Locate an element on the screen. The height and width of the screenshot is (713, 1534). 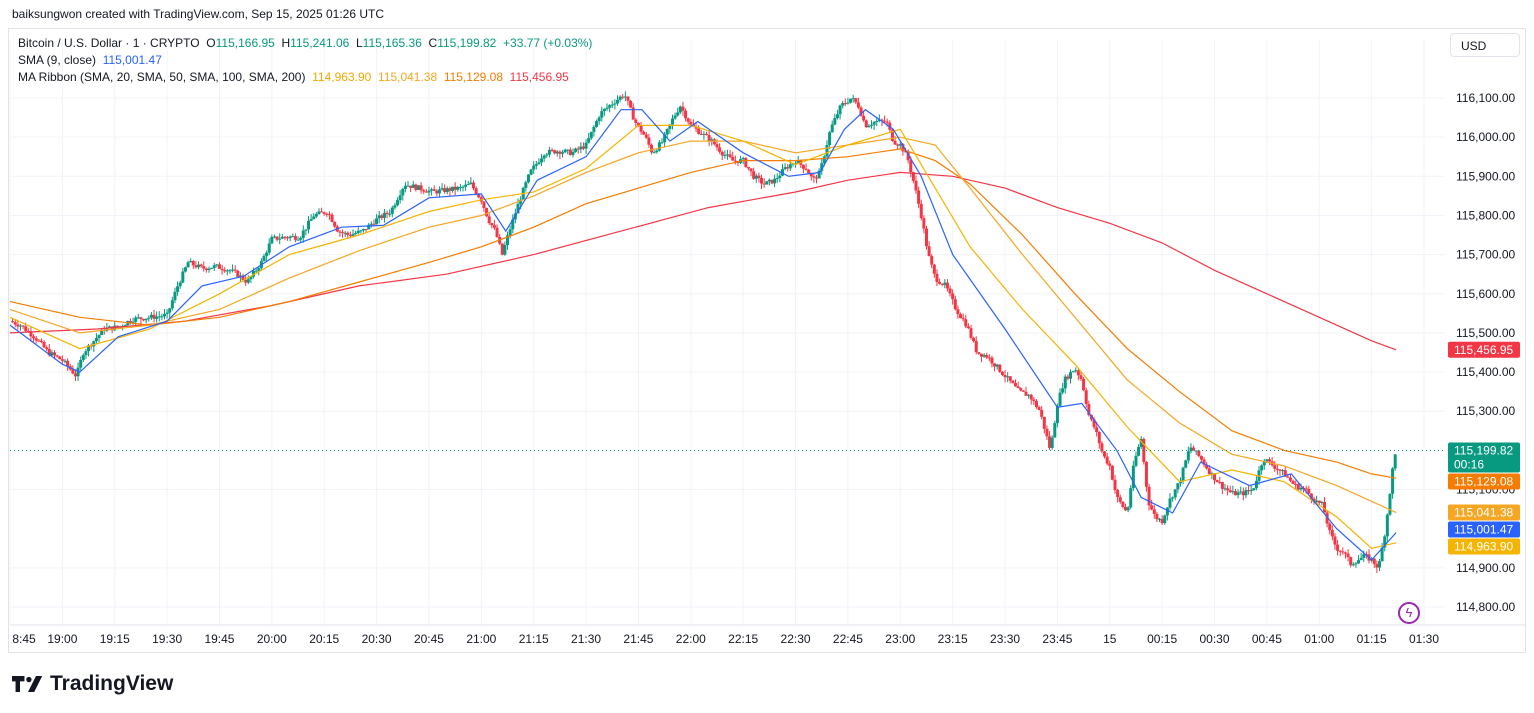
symbol-title: Bitcoin / U.S. Dollar · 1 · CRYPTO is located at coordinates (109, 43).